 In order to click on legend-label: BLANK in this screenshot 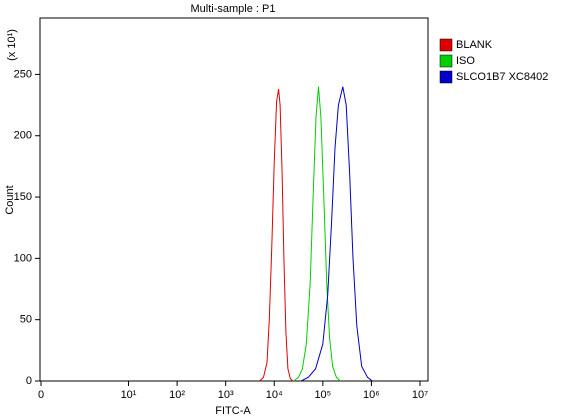, I will do `click(474, 45)`.